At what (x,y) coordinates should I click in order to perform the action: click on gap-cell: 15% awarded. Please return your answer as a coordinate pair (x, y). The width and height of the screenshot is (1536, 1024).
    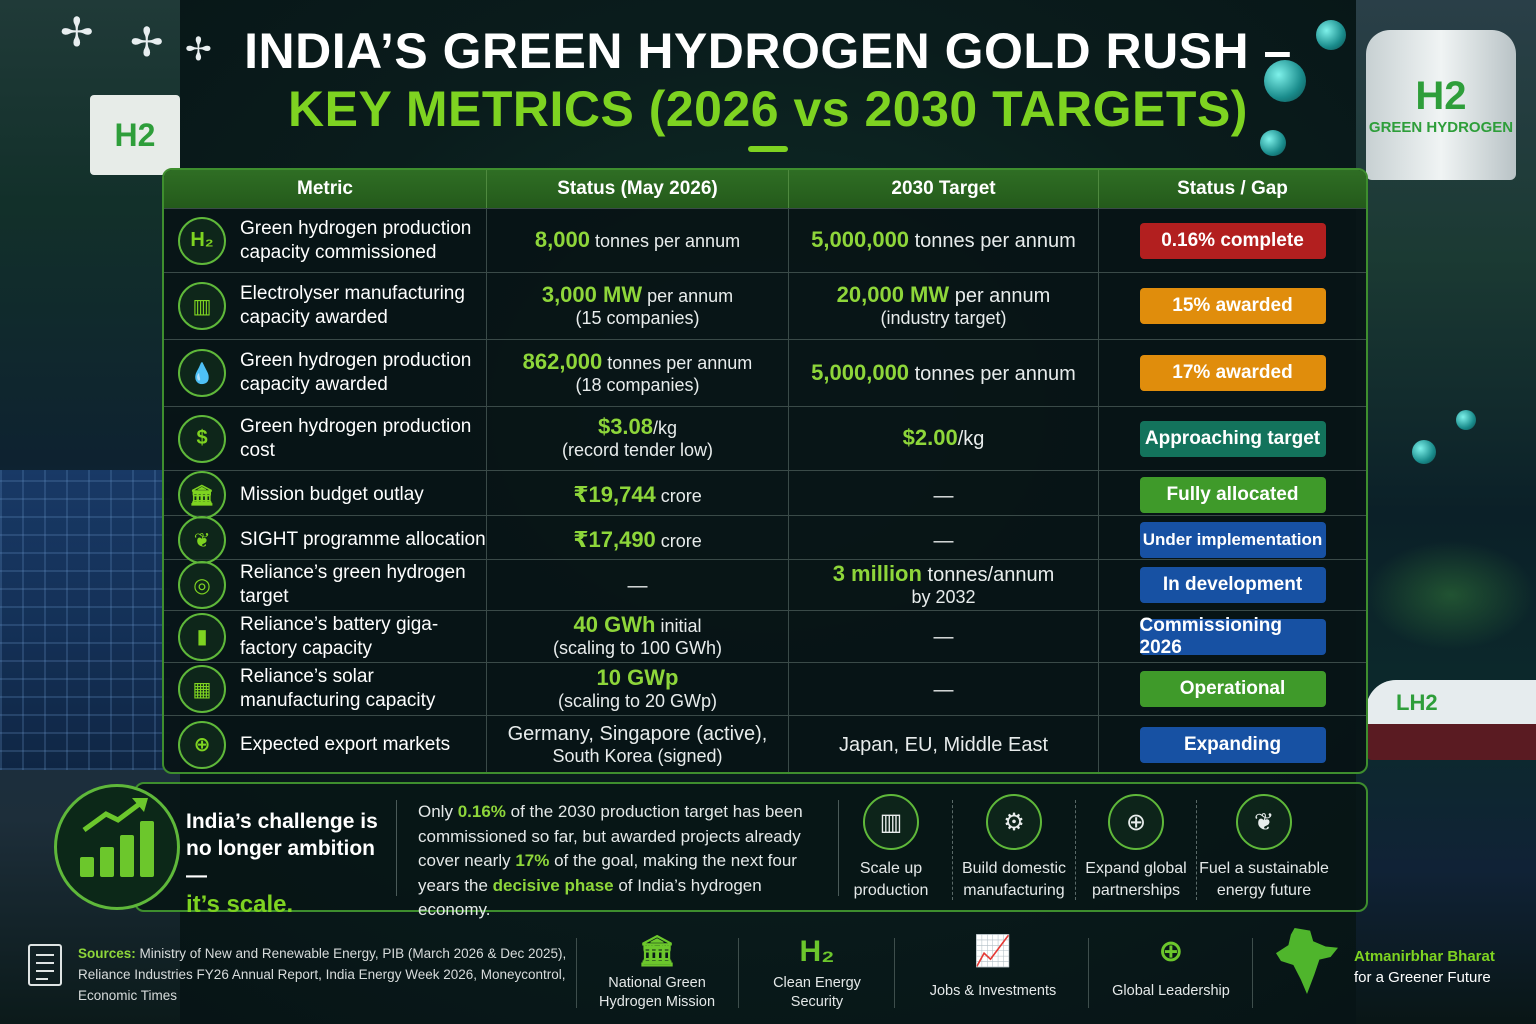
    Looking at the image, I should click on (1232, 306).